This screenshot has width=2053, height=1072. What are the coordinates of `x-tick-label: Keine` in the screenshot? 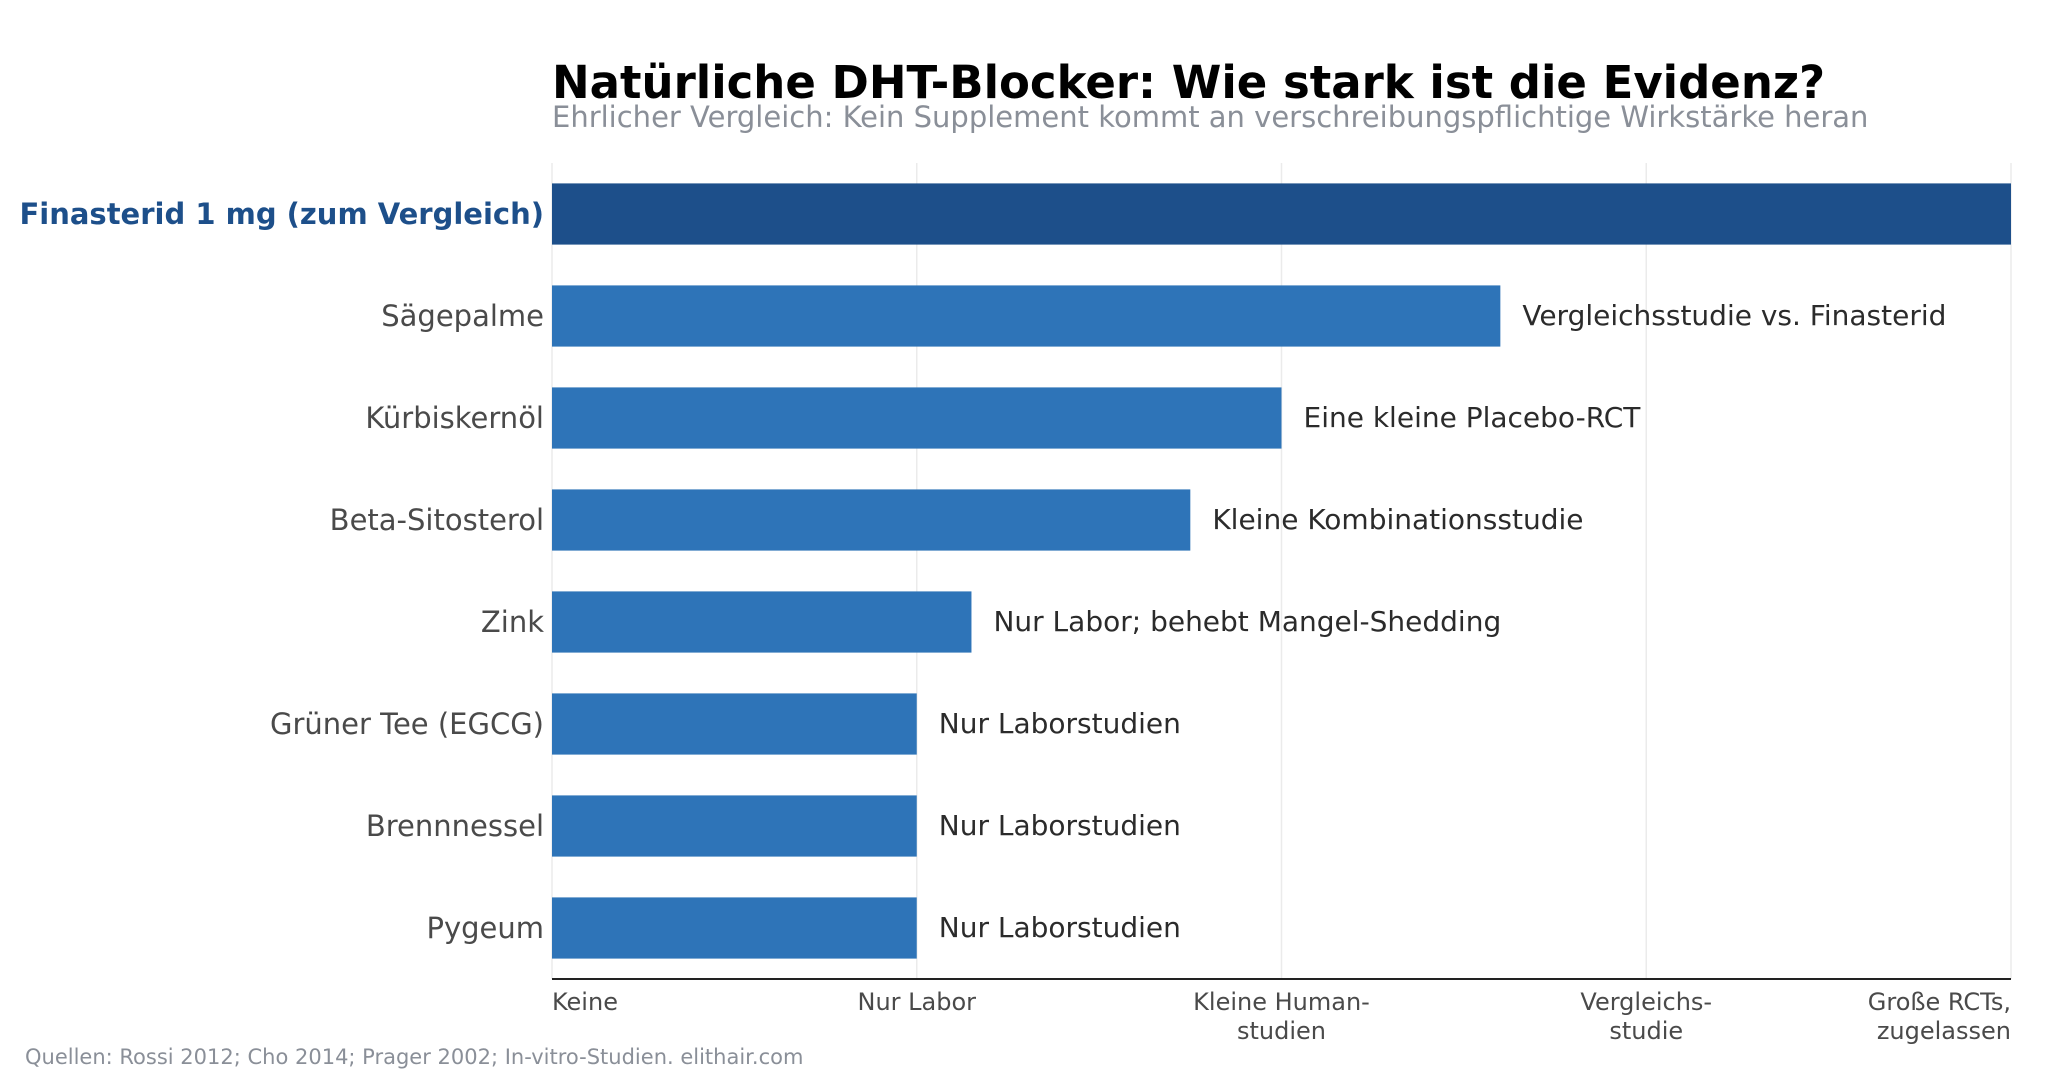 It's located at (585, 1002).